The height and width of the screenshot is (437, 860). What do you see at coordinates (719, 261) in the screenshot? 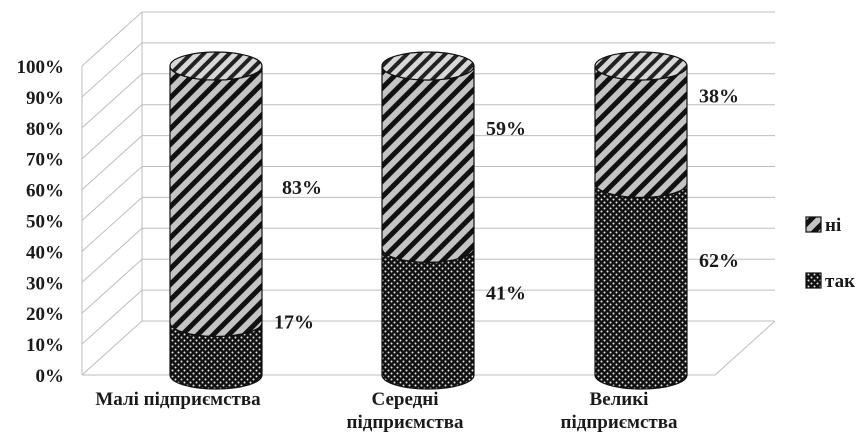
I see `data-label: 62%` at bounding box center [719, 261].